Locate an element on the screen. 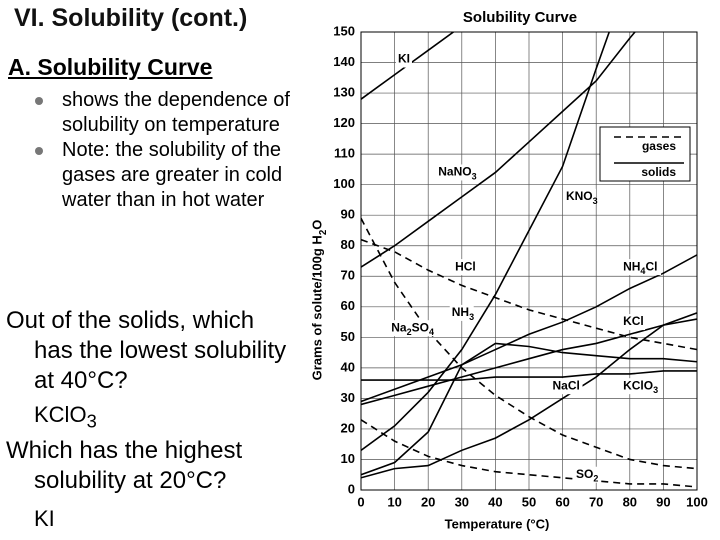 This screenshot has height=540, width=720. legend-box is located at coordinates (645, 154).